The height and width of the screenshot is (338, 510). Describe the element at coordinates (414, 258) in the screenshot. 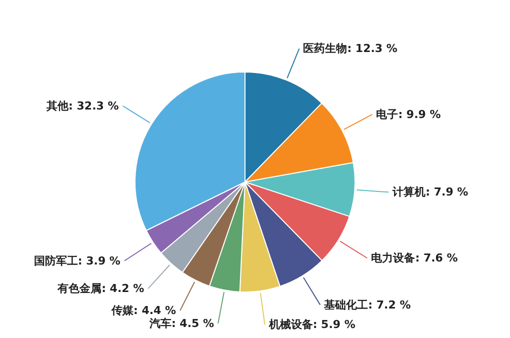

I see `slice-label: 电力设备: 7.6 %` at that location.